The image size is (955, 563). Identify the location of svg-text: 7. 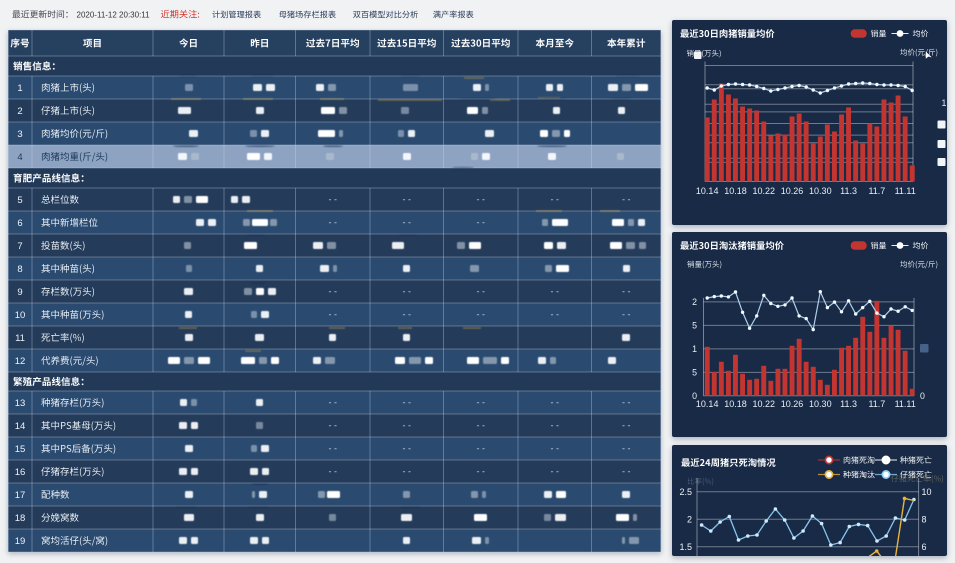
(19, 246).